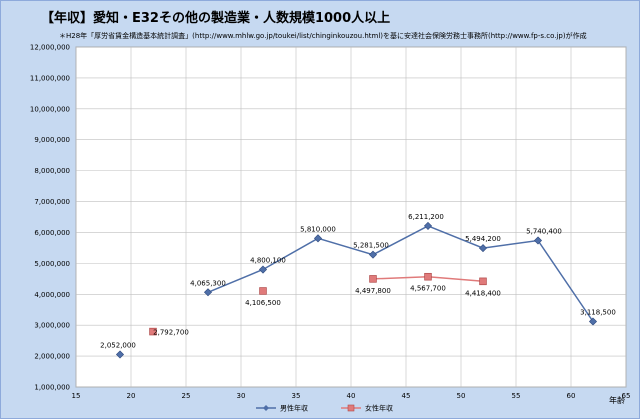 This screenshot has width=640, height=419. Describe the element at coordinates (118, 345) in the screenshot. I see `data-label: 2,052,000` at that location.